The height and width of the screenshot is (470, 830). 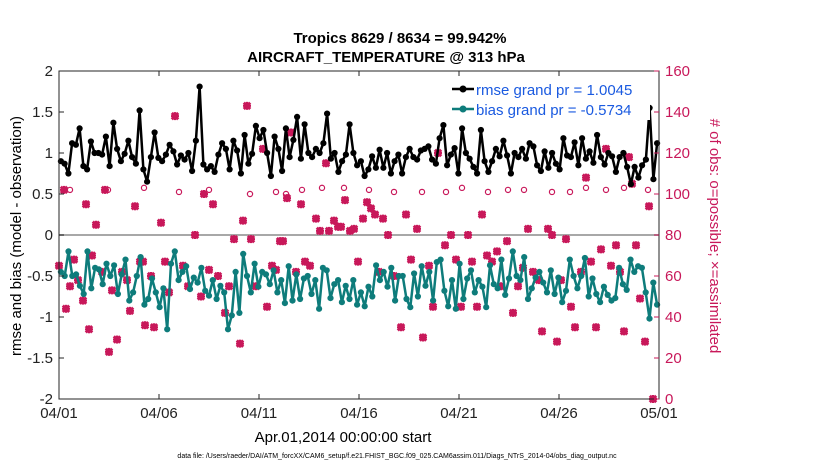 What do you see at coordinates (677, 71) in the screenshot?
I see `y-right-tick-label: 160` at bounding box center [677, 71].